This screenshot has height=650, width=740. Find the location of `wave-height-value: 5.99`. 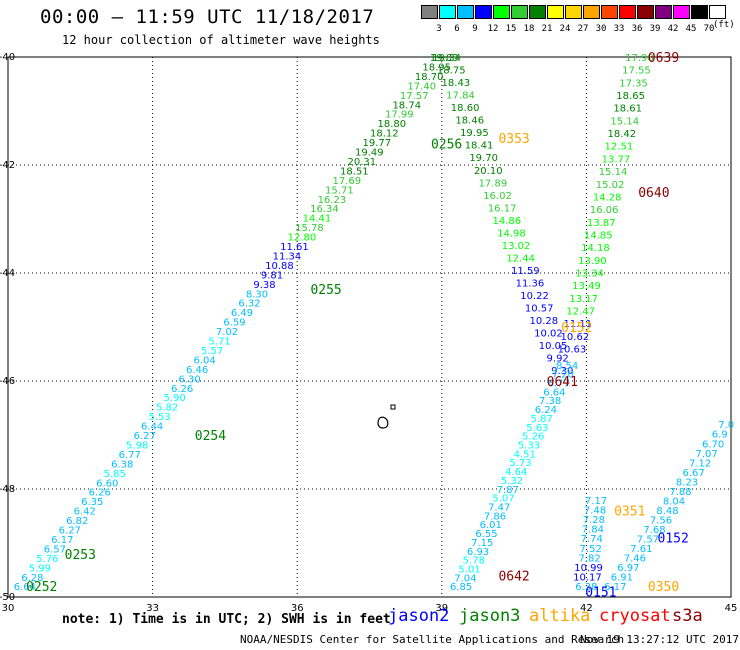

wave-height-value: 5.99 is located at coordinates (40, 568).